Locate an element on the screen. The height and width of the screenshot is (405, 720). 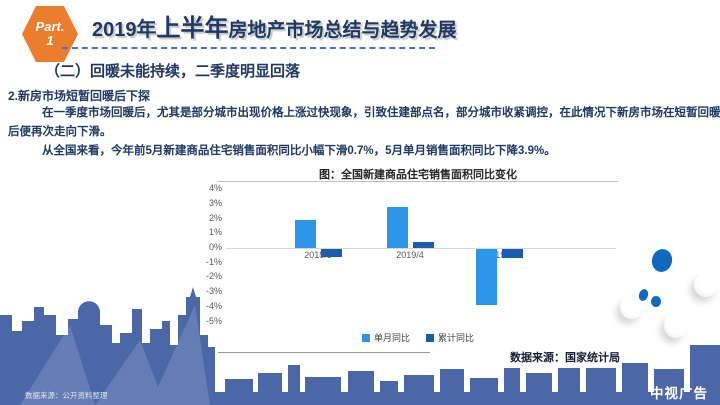
legend-item-monthly: 单月同比 is located at coordinates (385, 337).